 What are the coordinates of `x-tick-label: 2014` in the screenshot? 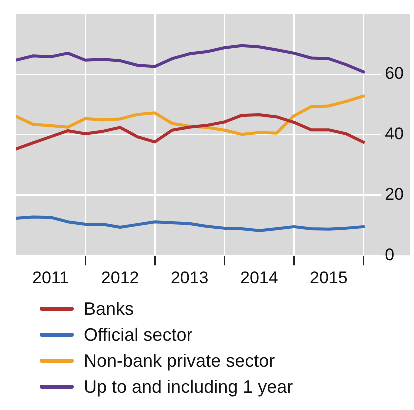 It's located at (259, 278).